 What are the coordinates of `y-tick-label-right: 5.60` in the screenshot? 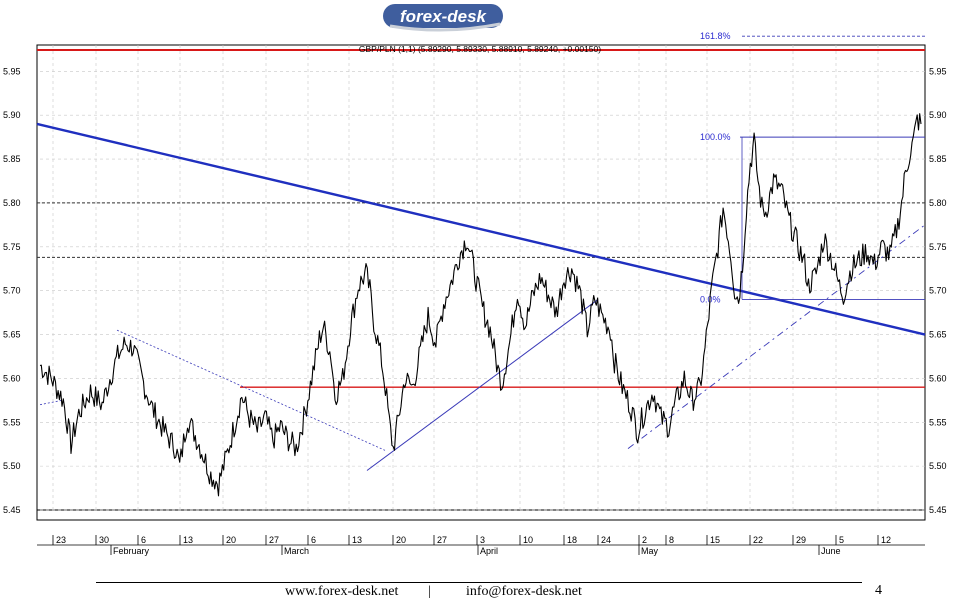 It's located at (938, 378).